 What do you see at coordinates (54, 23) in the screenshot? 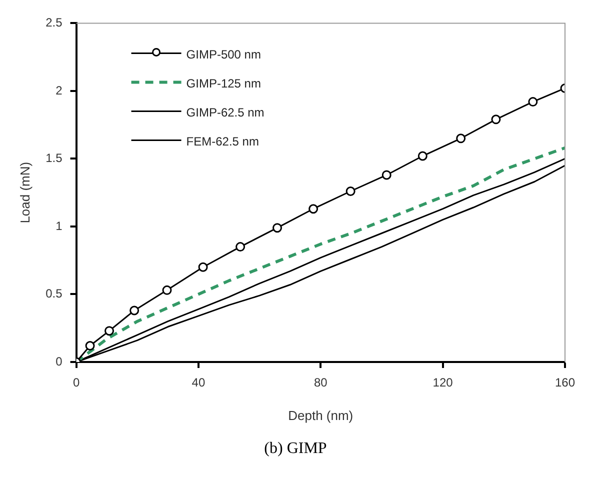
I see `y-tick-label: 2.5` at bounding box center [54, 23].